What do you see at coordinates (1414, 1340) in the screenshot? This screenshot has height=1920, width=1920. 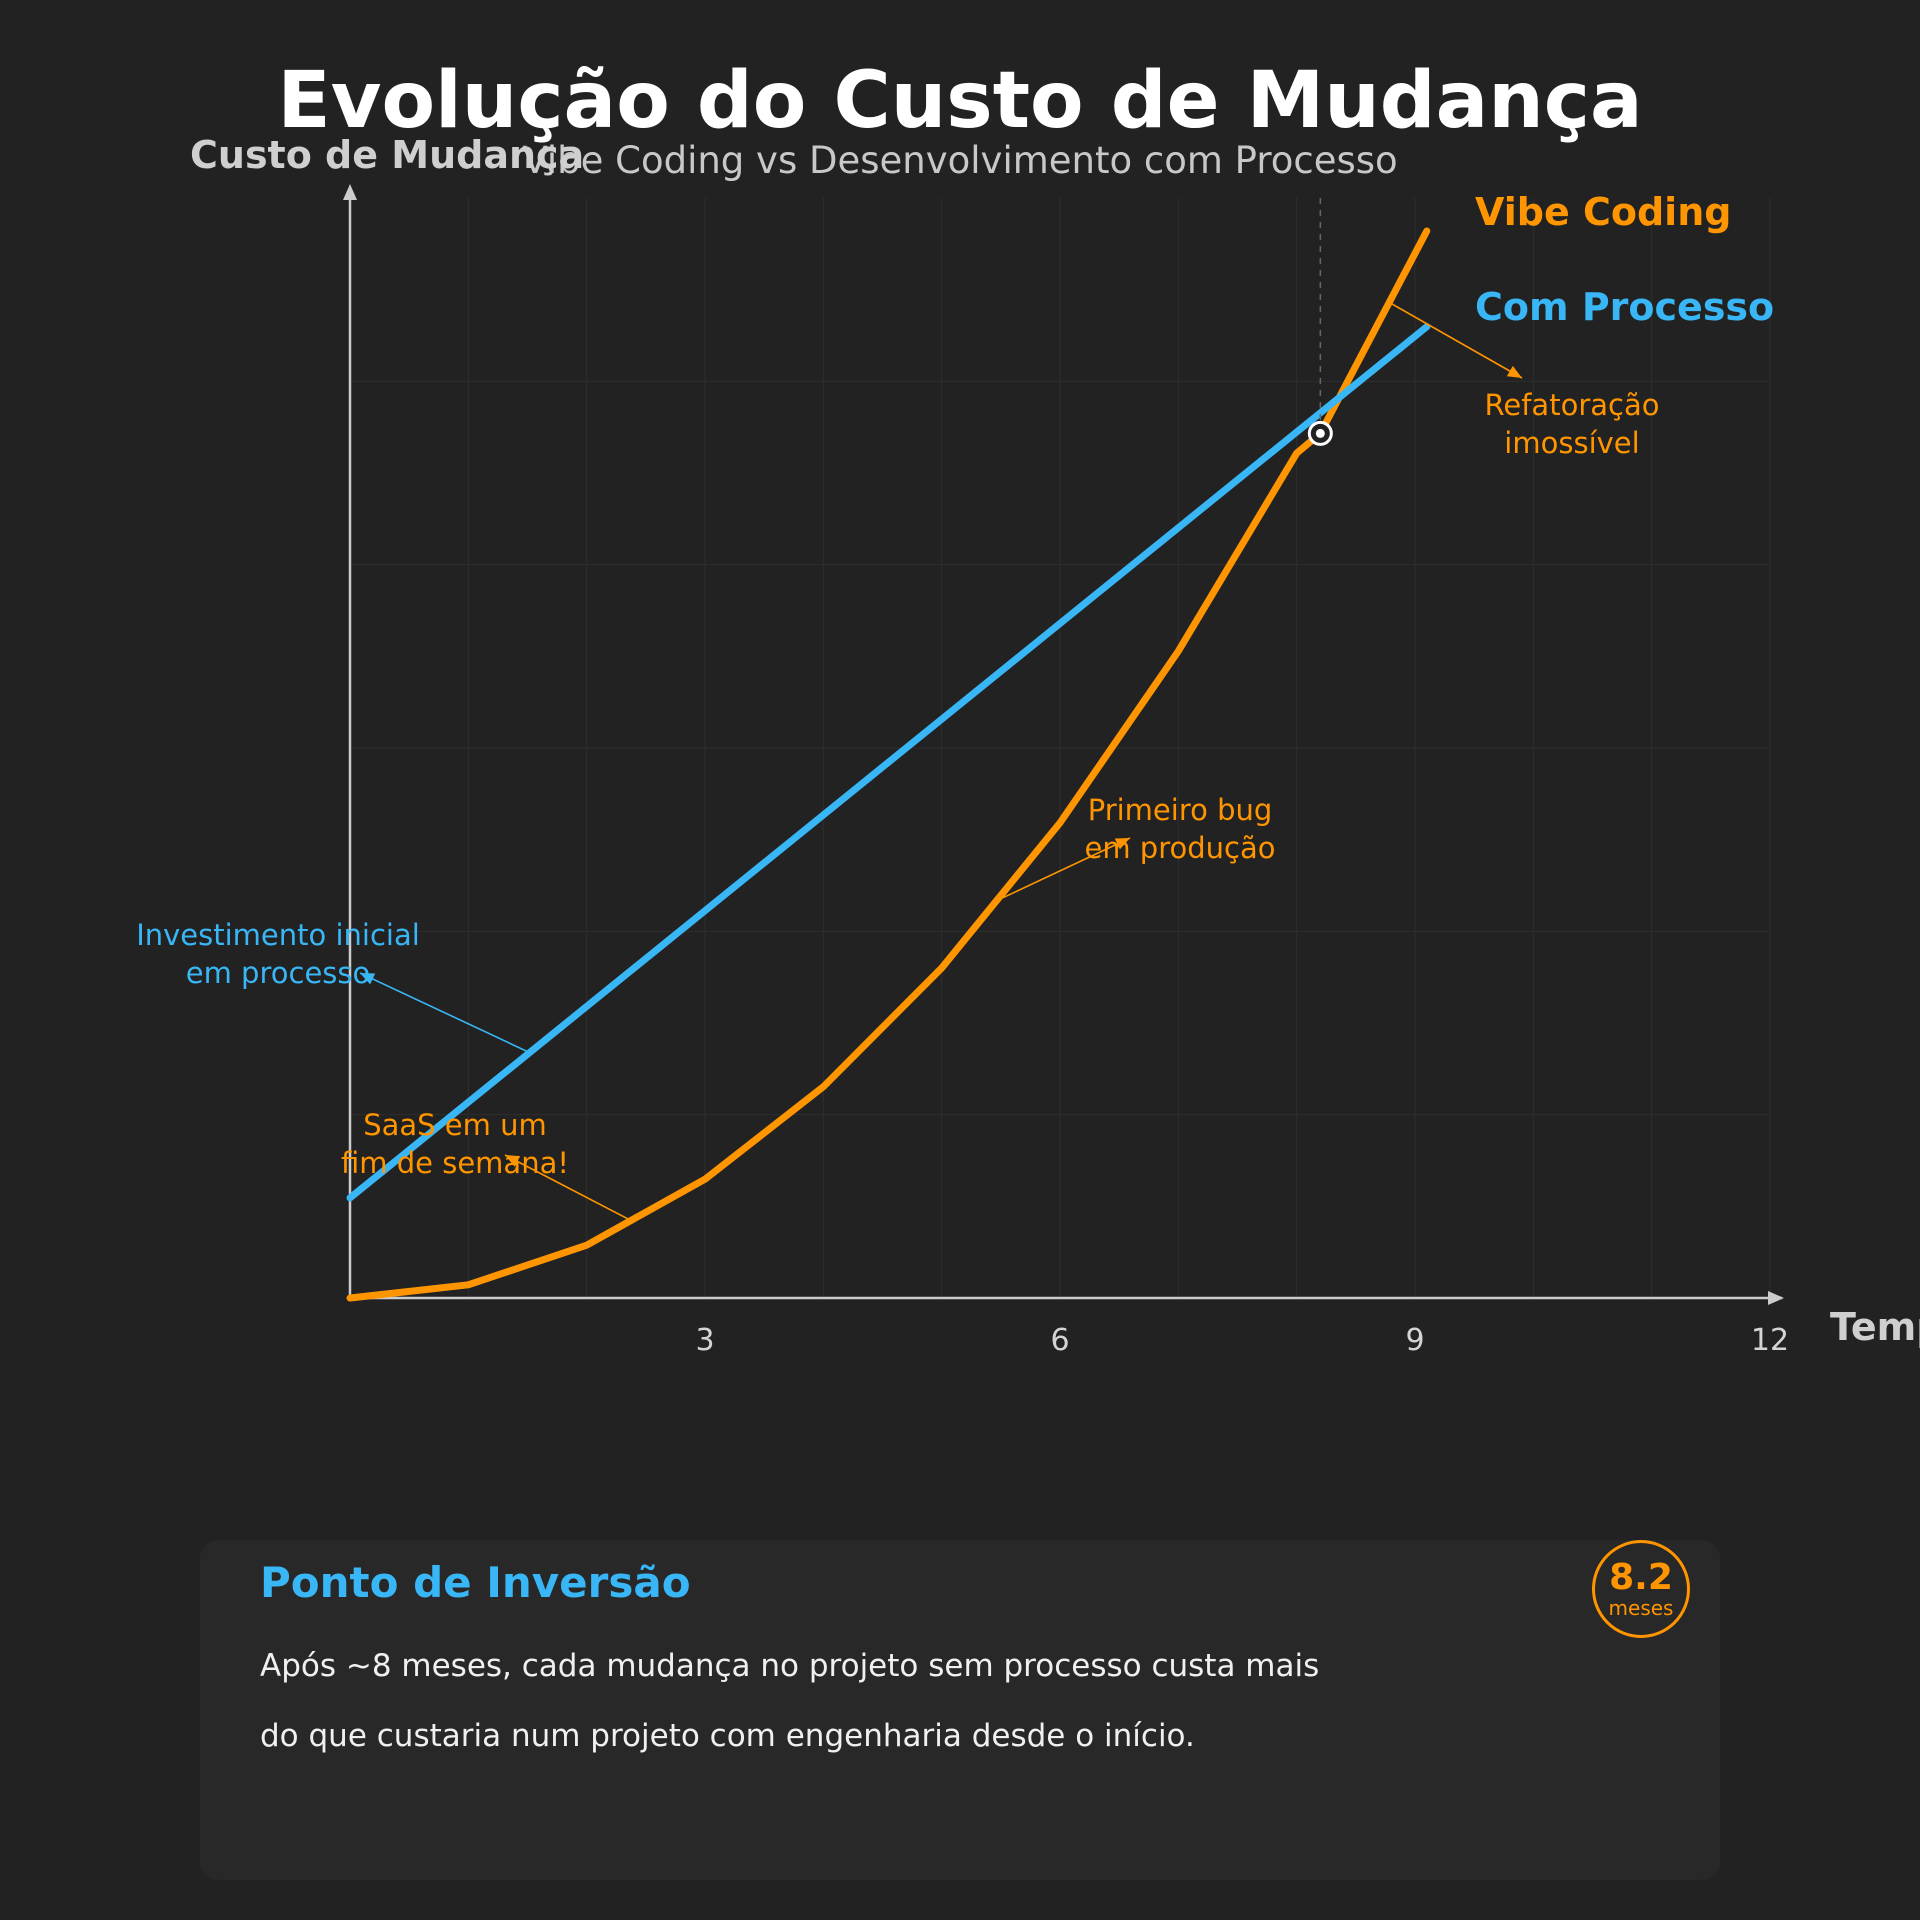 I see `x-tick-label: 9` at bounding box center [1414, 1340].